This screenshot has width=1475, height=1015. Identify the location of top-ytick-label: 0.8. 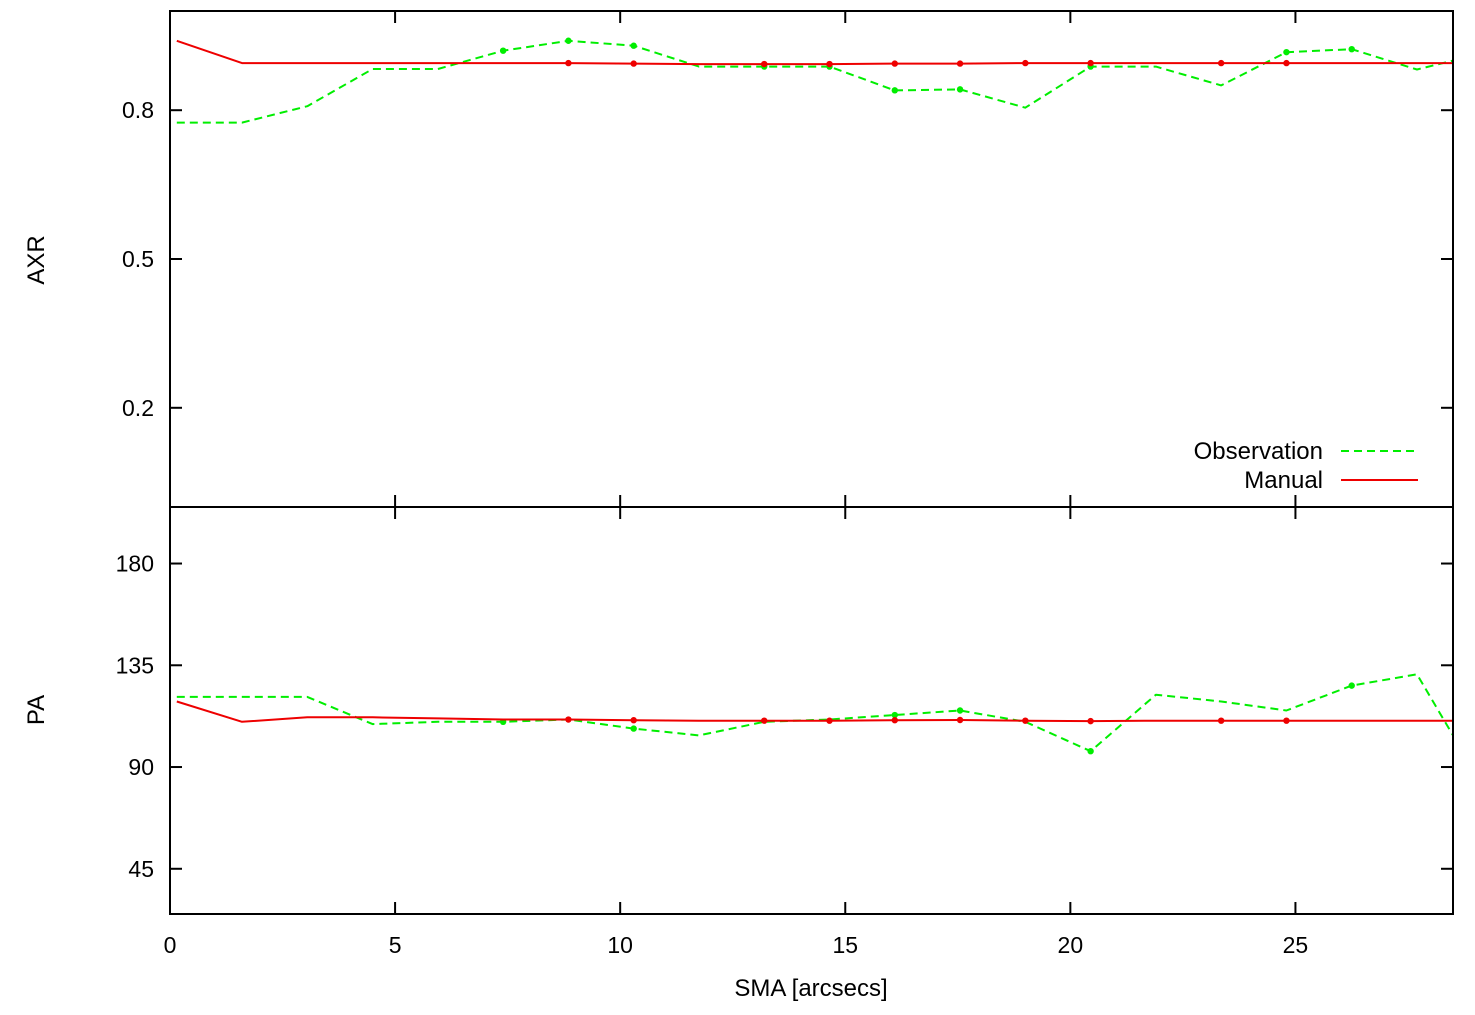
(138, 110).